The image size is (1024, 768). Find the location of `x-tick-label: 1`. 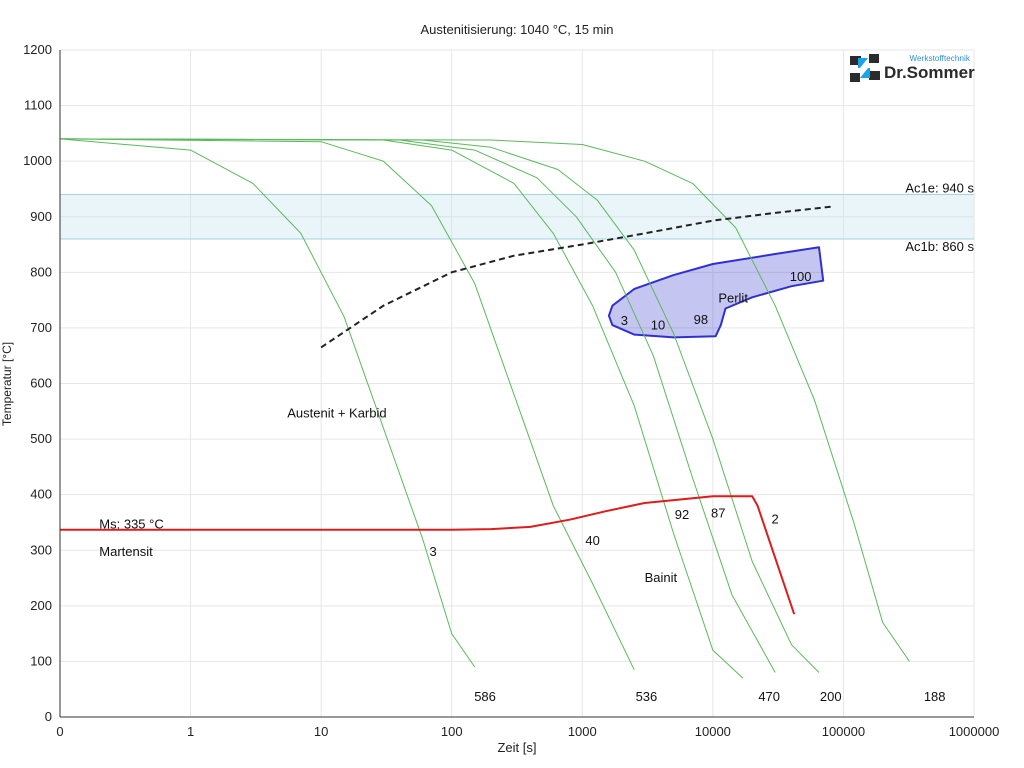

x-tick-label: 1 is located at coordinates (190, 731).